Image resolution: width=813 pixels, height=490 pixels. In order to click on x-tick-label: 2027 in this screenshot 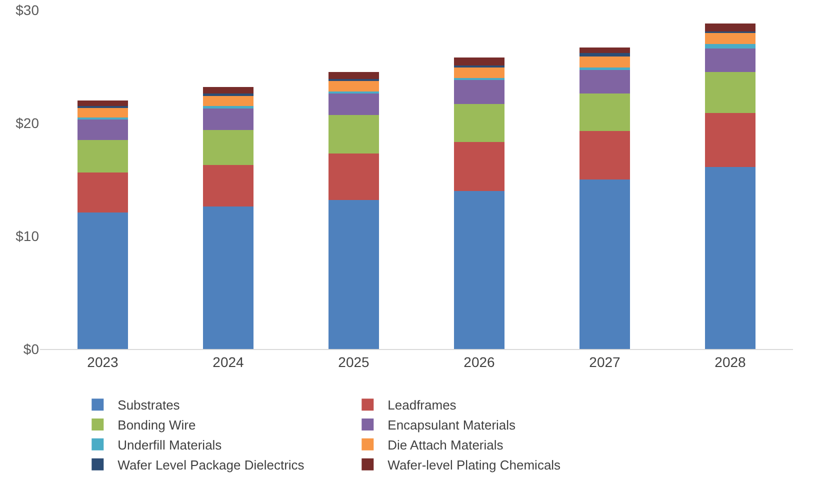, I will do `click(605, 362)`.